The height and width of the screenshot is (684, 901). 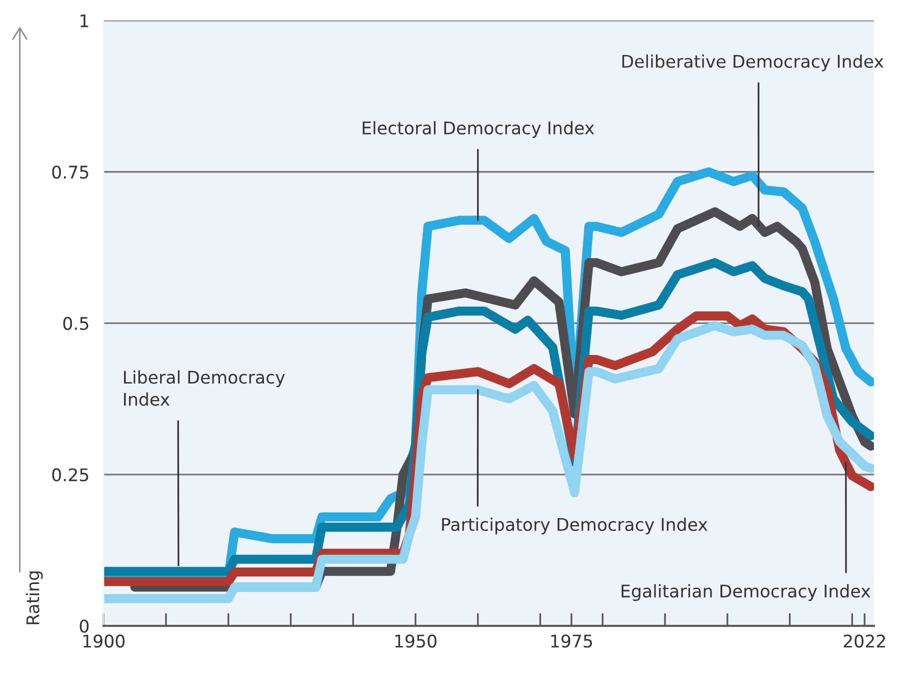 I want to click on x-tick-label: 1900, so click(x=104, y=641).